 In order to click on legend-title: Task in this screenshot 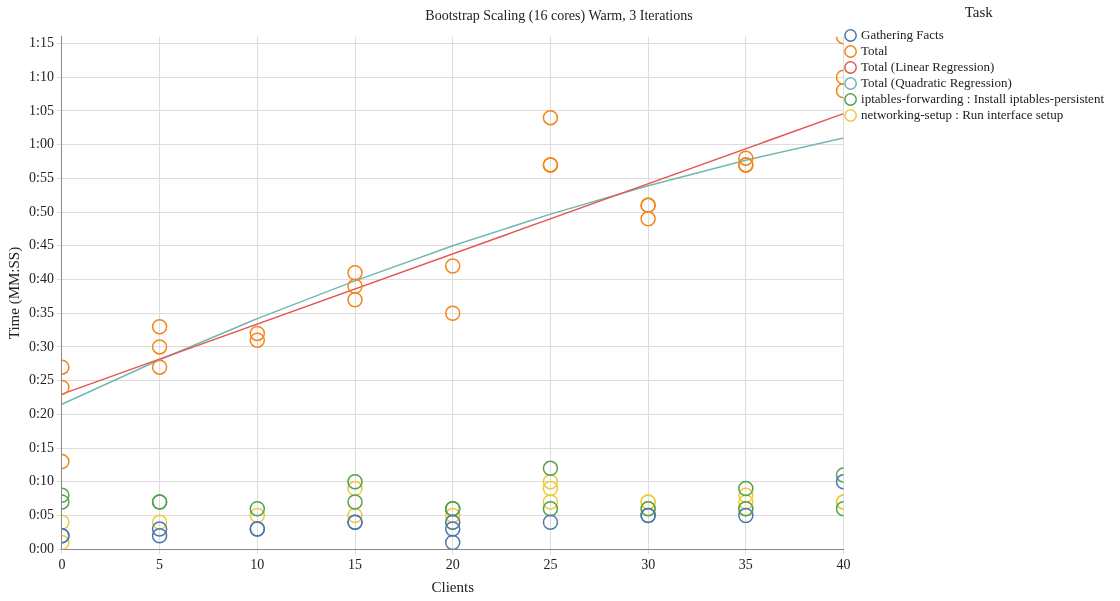, I will do `click(979, 12)`.